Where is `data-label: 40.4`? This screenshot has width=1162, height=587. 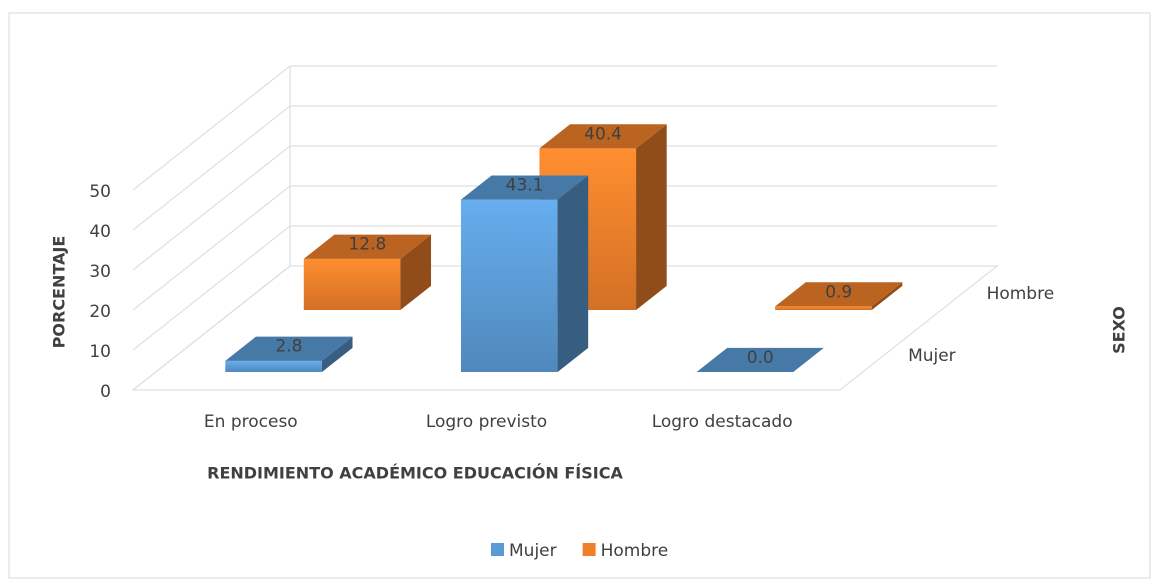
data-label: 40.4 is located at coordinates (603, 134).